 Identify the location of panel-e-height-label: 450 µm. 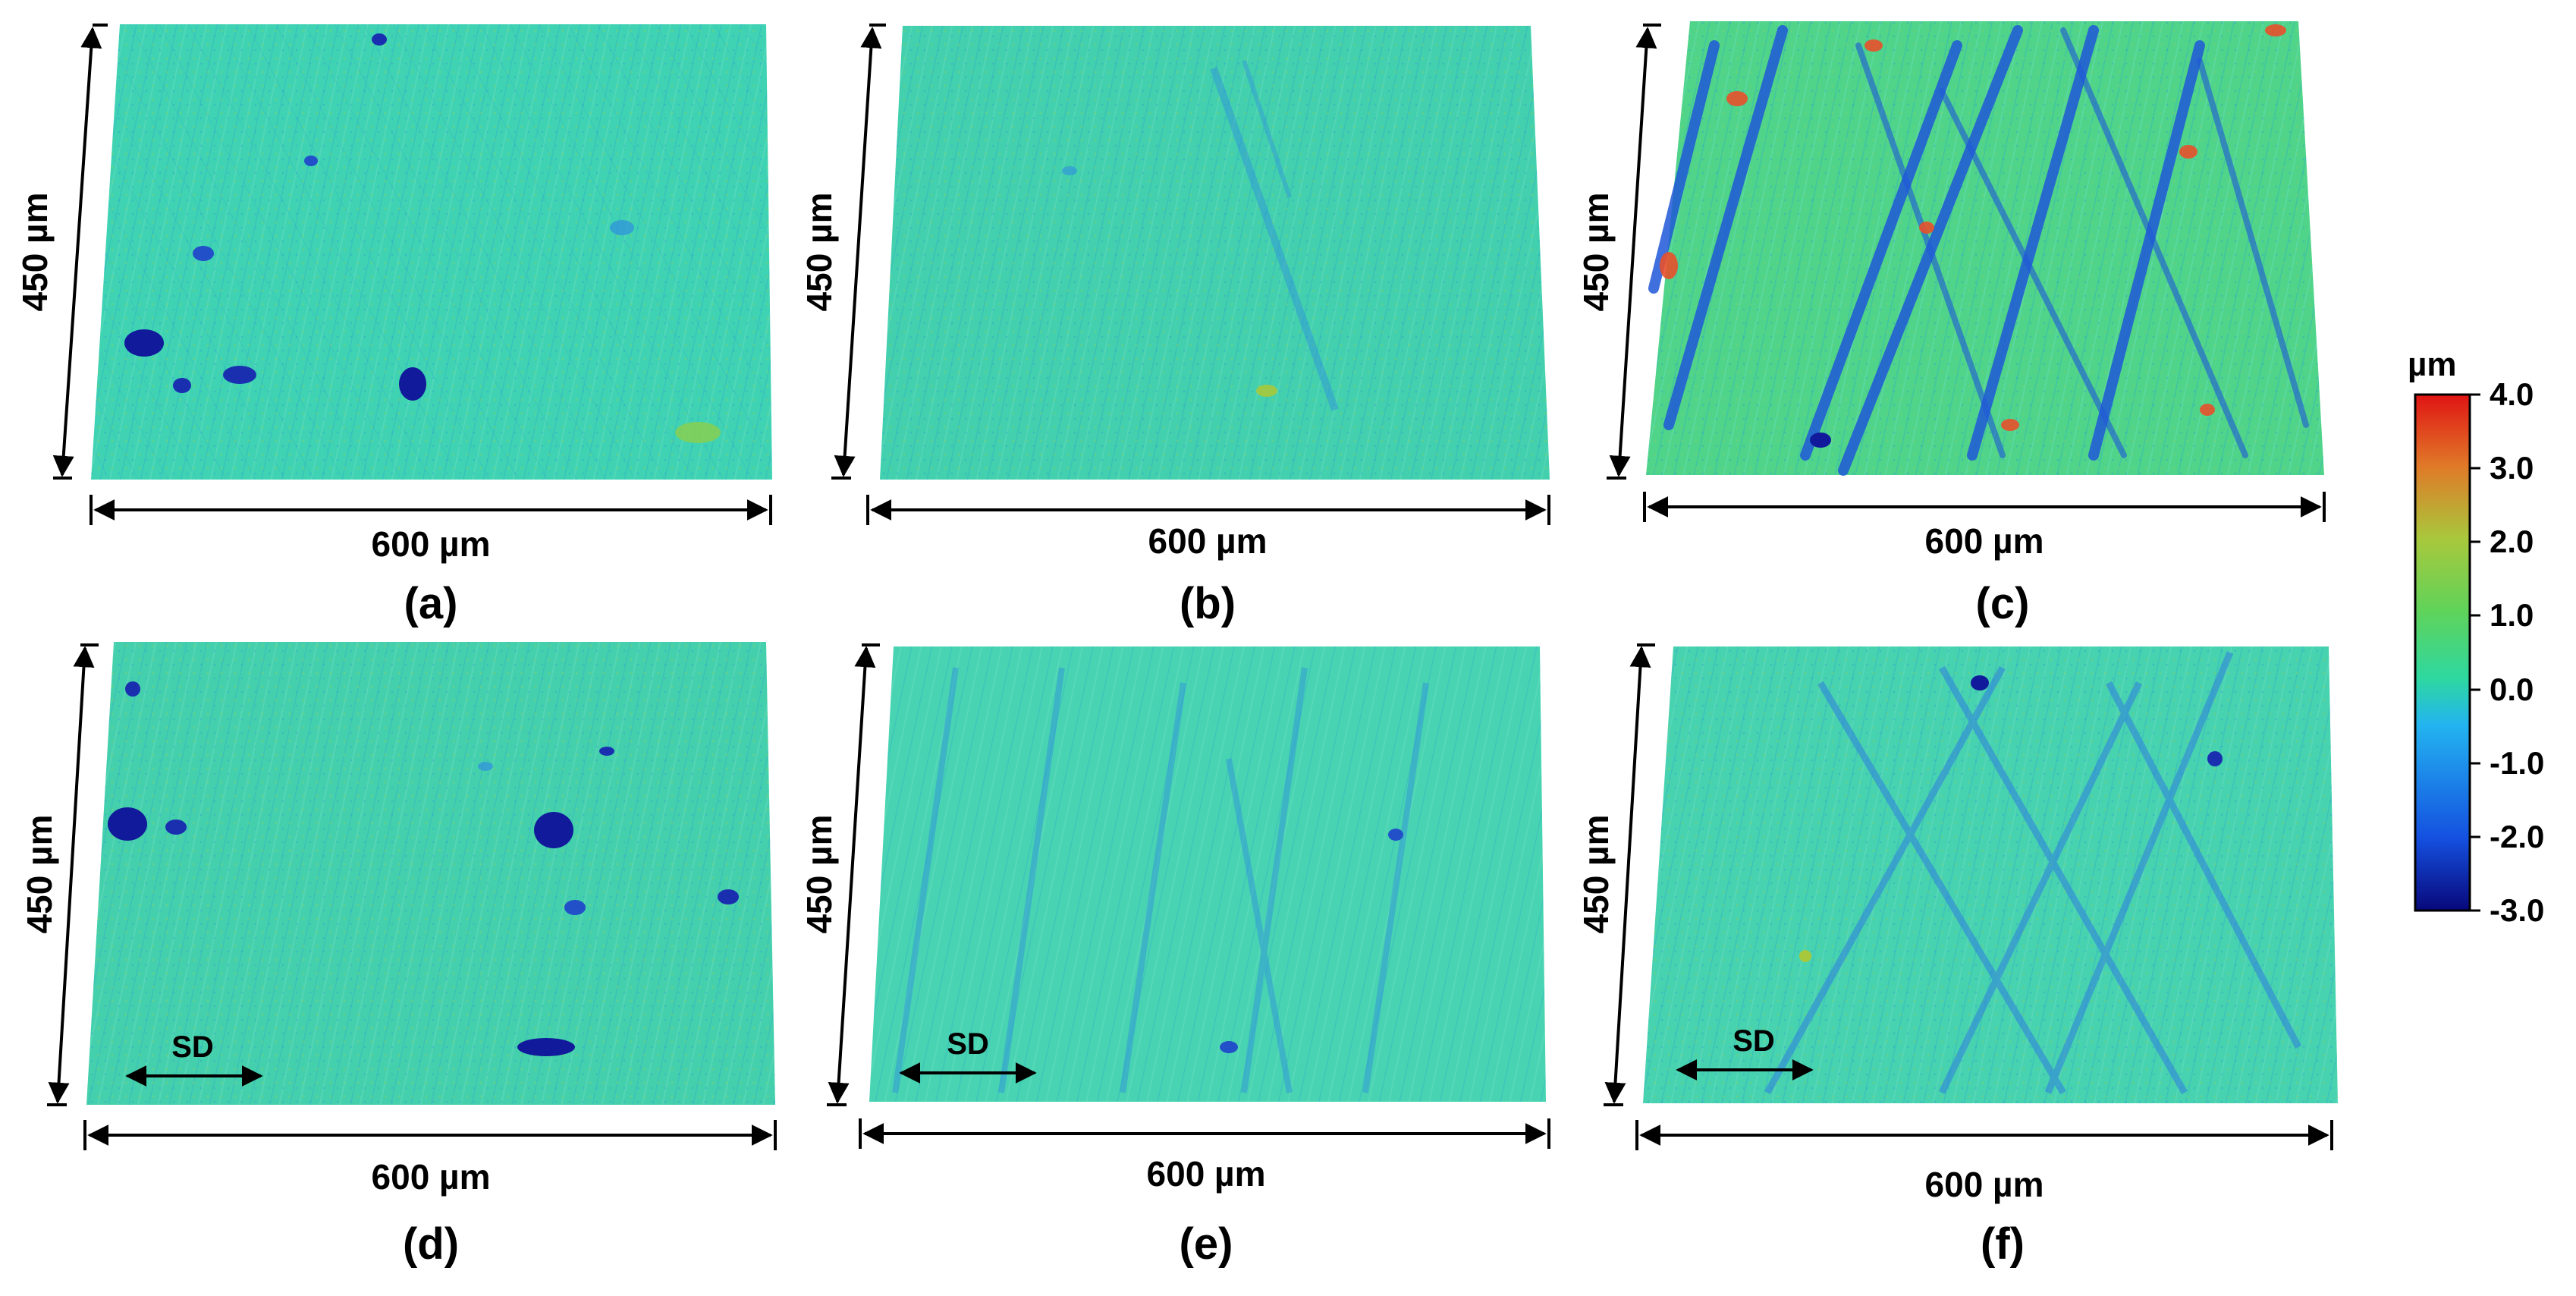
(819, 874).